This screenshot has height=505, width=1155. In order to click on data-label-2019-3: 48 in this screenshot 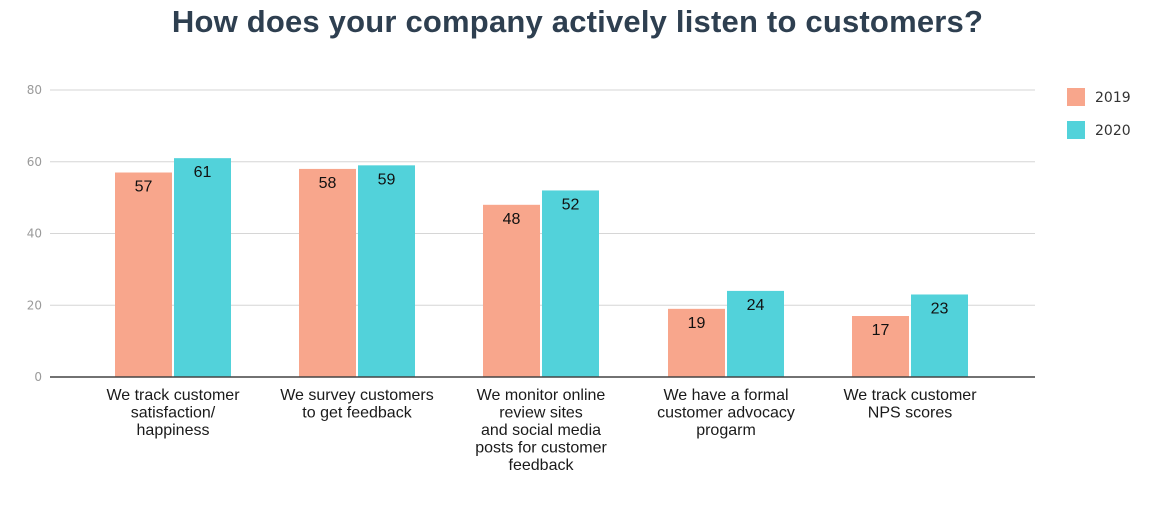, I will do `click(512, 219)`.